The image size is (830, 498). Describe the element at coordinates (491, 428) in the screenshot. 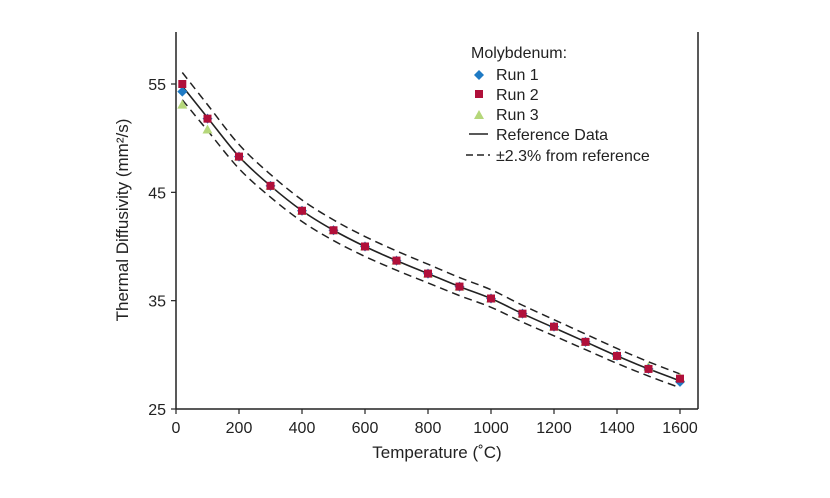

I see `x-tick-label: 1000` at that location.